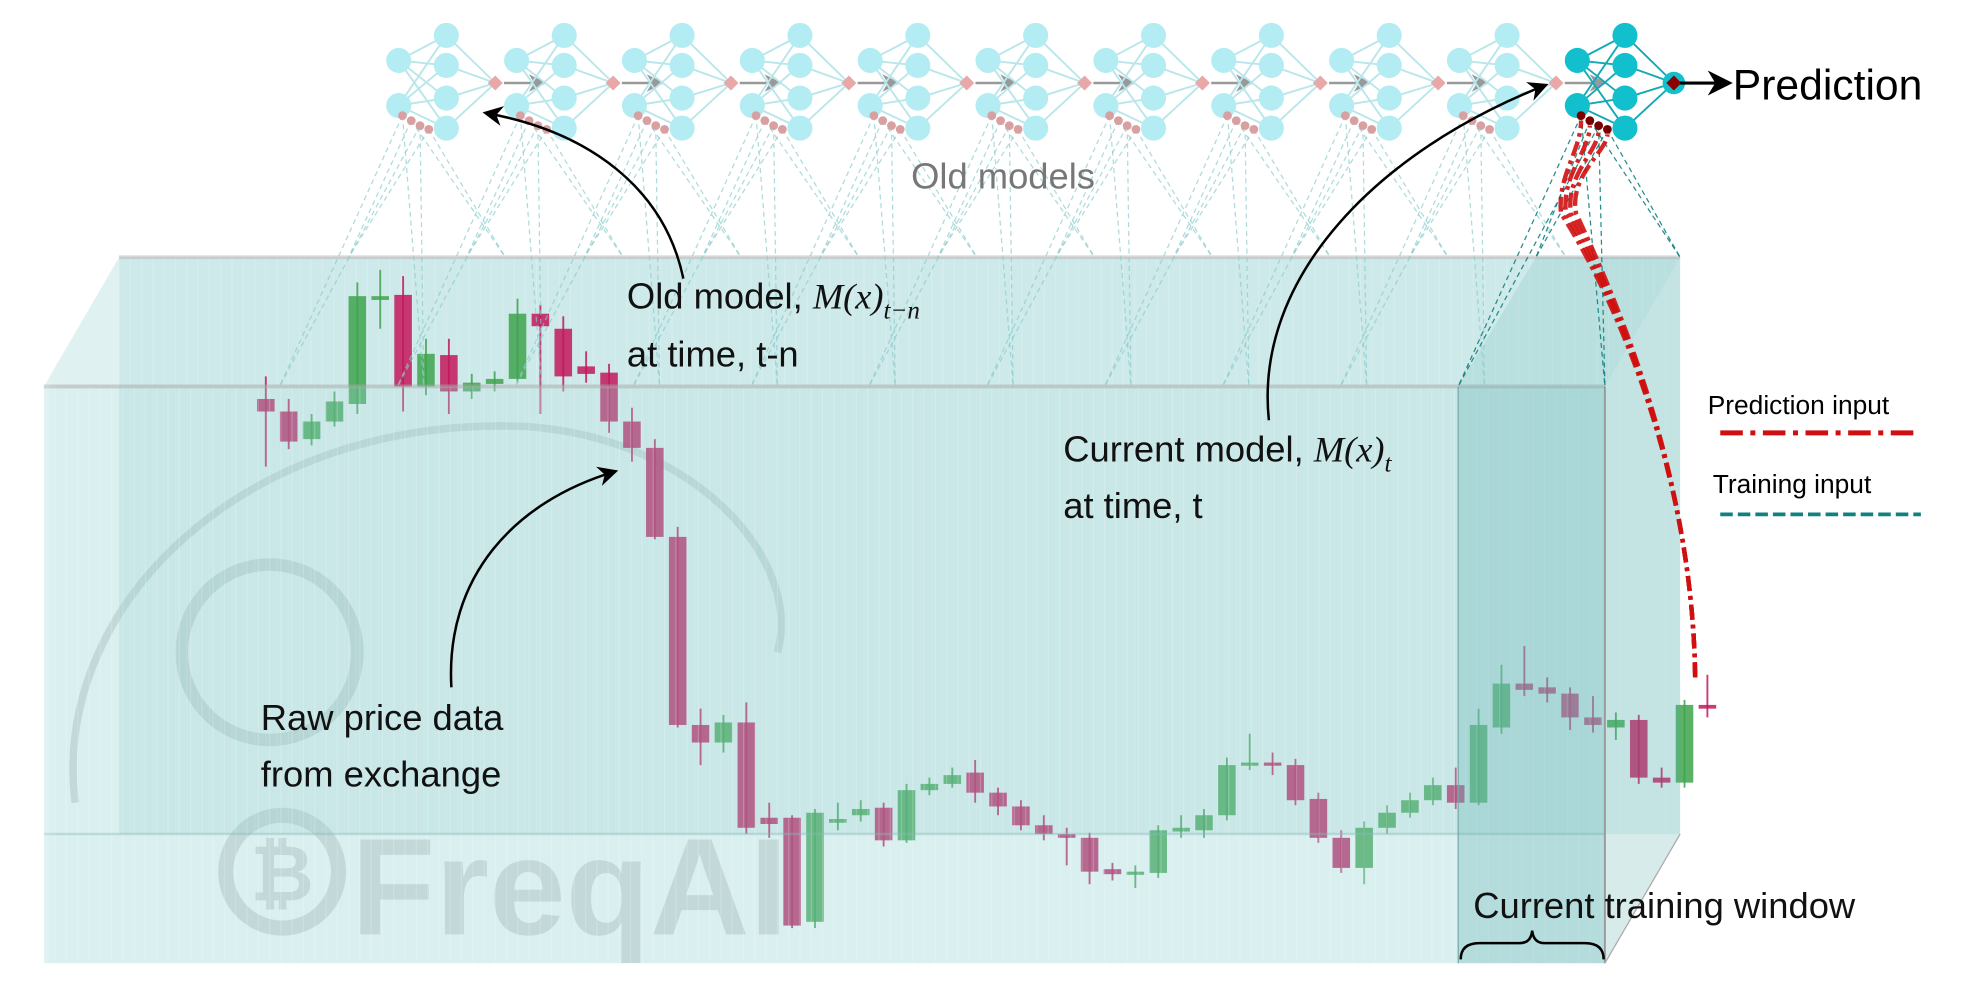  I want to click on model-chain, so click(1036, 81).